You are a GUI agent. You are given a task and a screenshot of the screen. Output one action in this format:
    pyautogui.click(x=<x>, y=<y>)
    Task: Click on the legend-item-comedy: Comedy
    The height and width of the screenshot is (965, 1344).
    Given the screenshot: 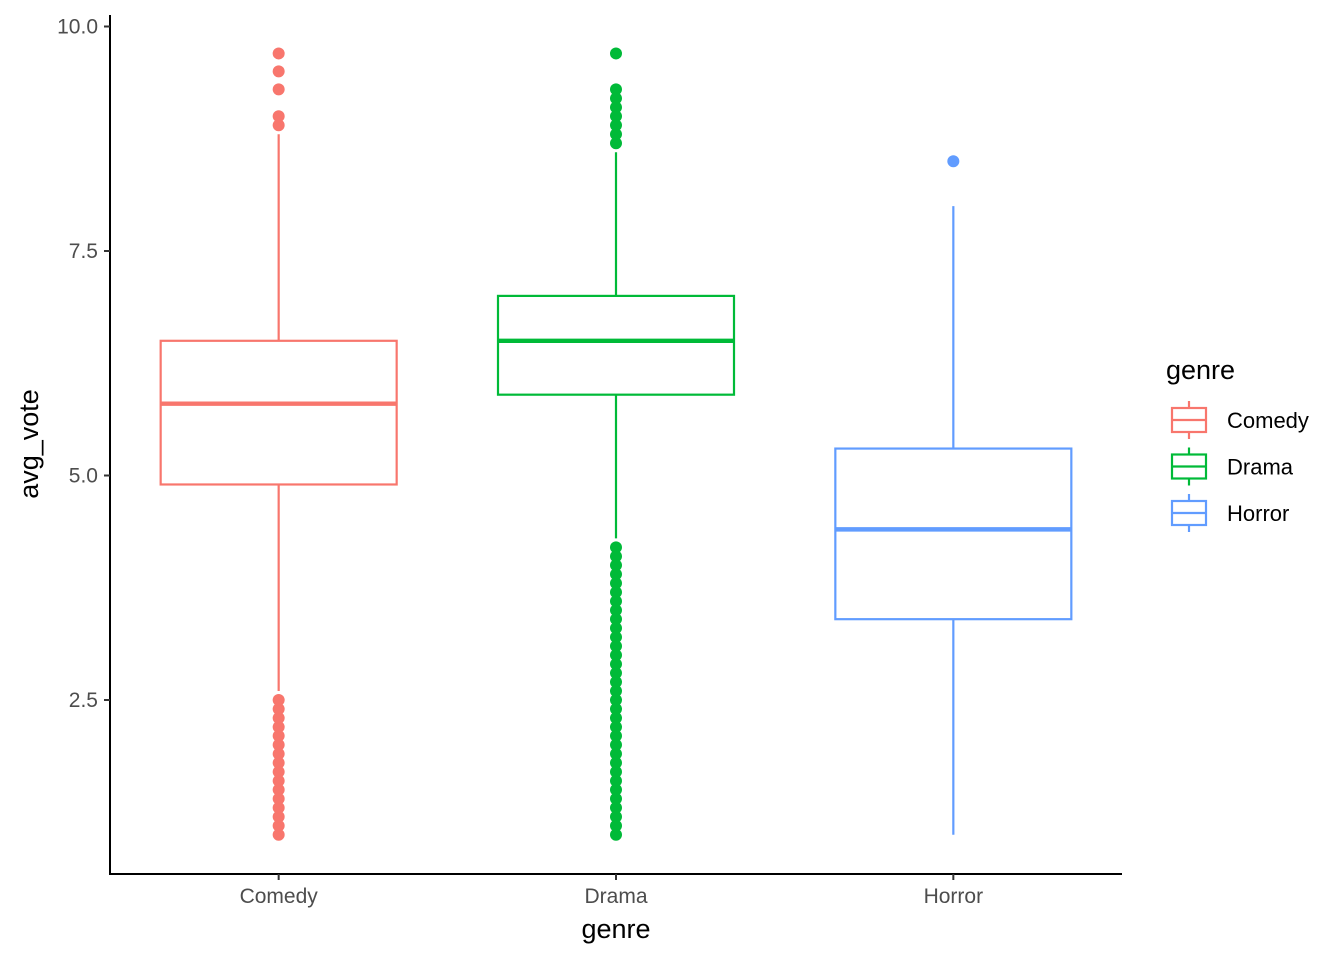 What is the action you would take?
    pyautogui.click(x=1239, y=420)
    